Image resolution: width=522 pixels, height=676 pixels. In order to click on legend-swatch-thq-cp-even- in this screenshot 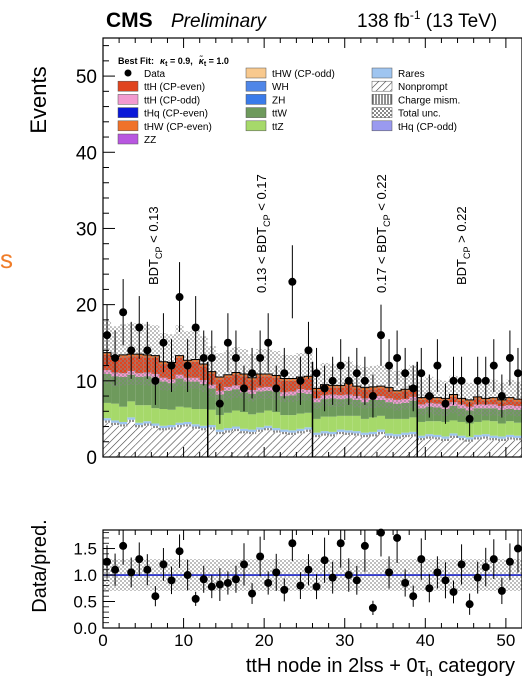, I will do `click(128, 112)`.